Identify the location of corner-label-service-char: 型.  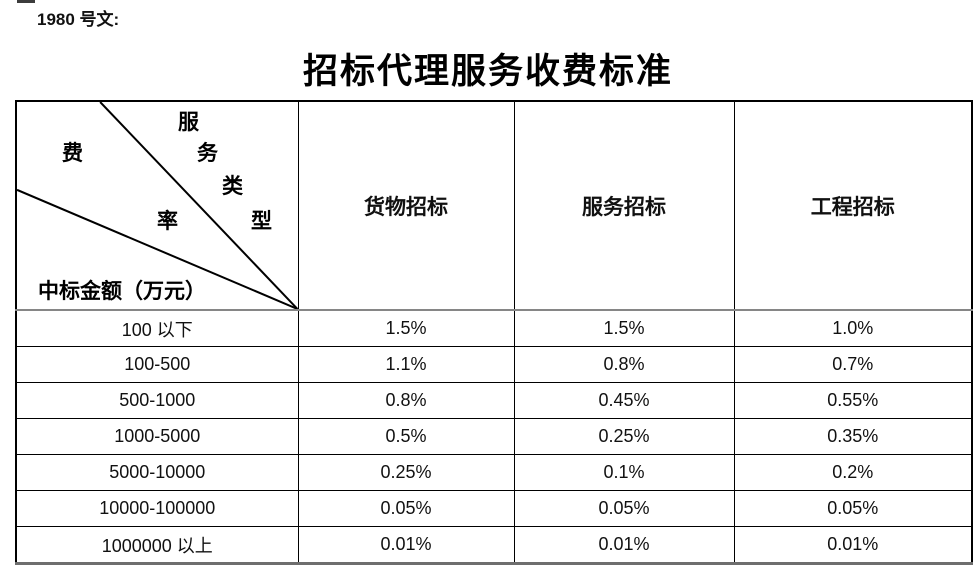
(261, 221).